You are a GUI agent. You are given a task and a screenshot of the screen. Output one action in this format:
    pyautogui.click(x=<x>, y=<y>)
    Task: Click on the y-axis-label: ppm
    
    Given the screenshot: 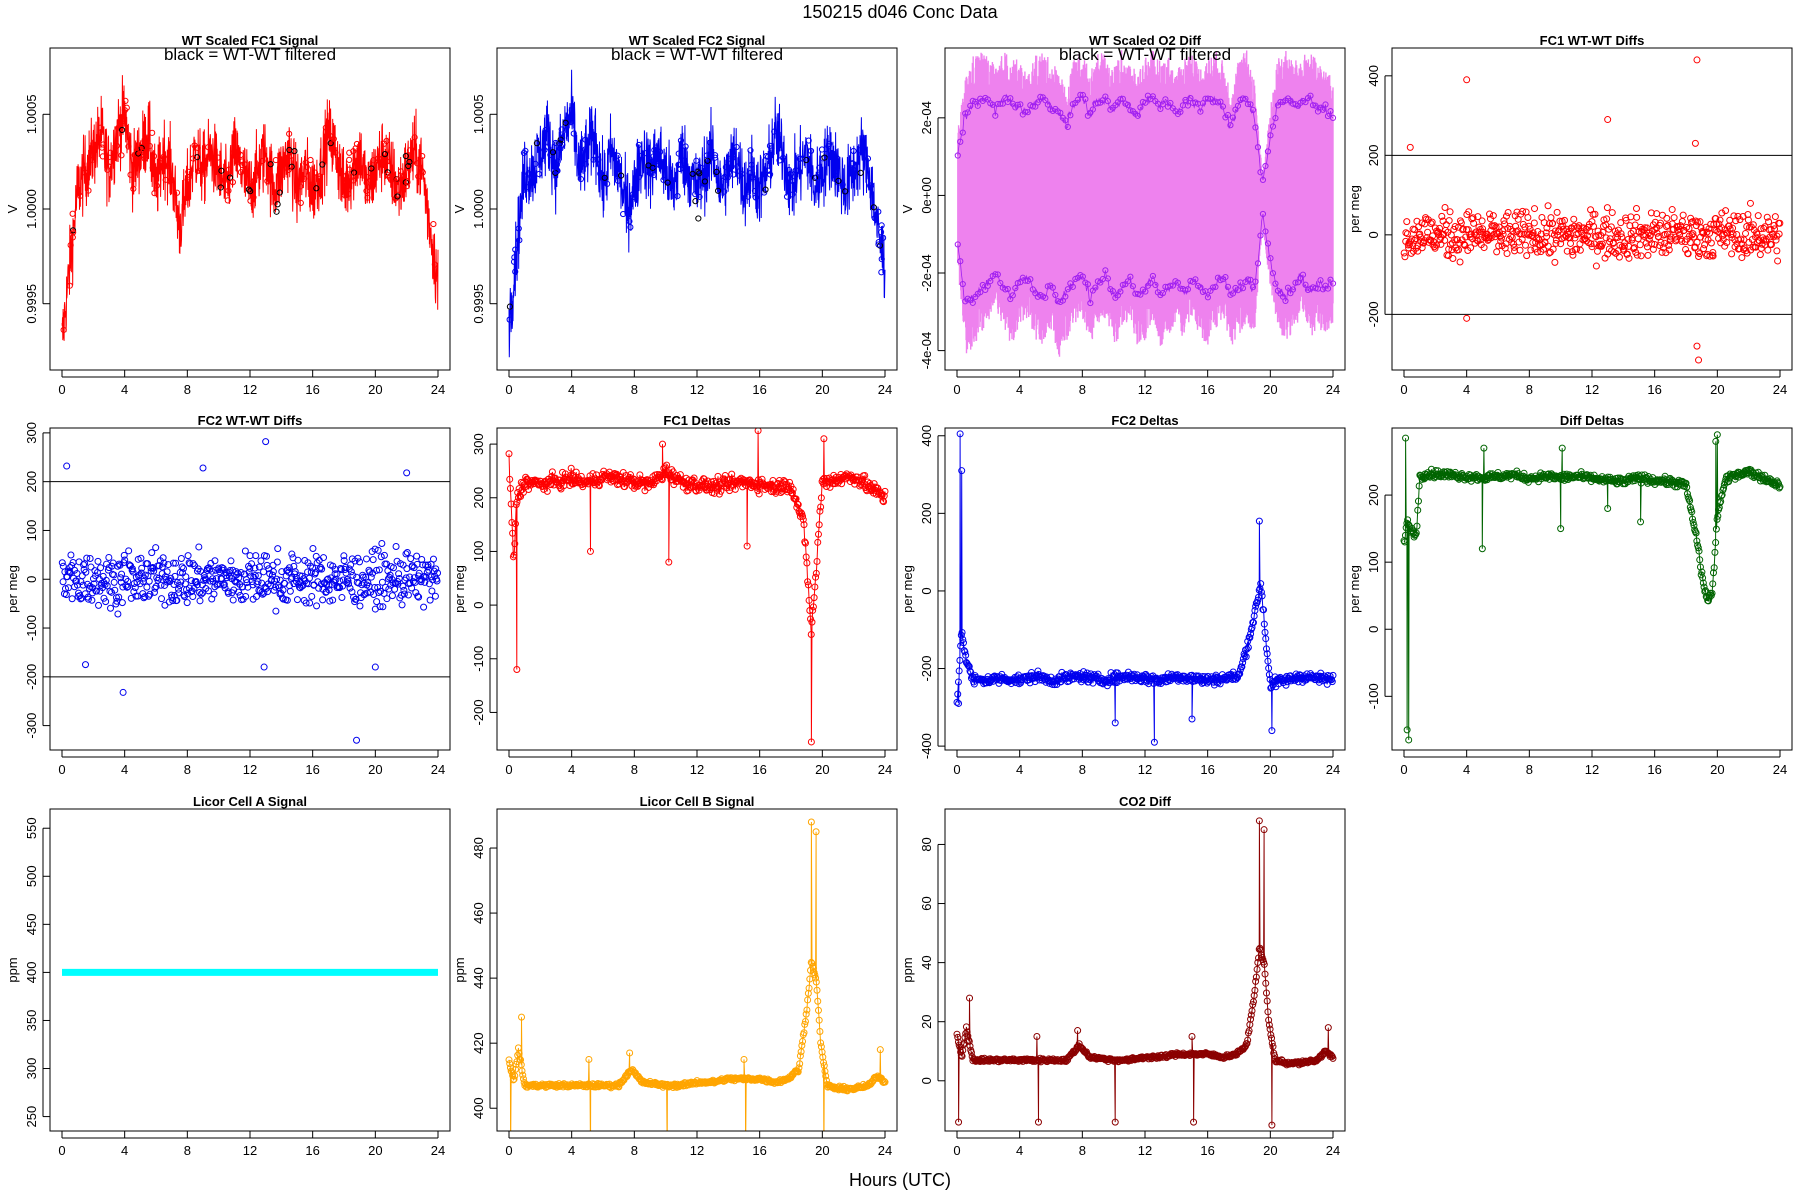 What is the action you would take?
    pyautogui.click(x=459, y=969)
    